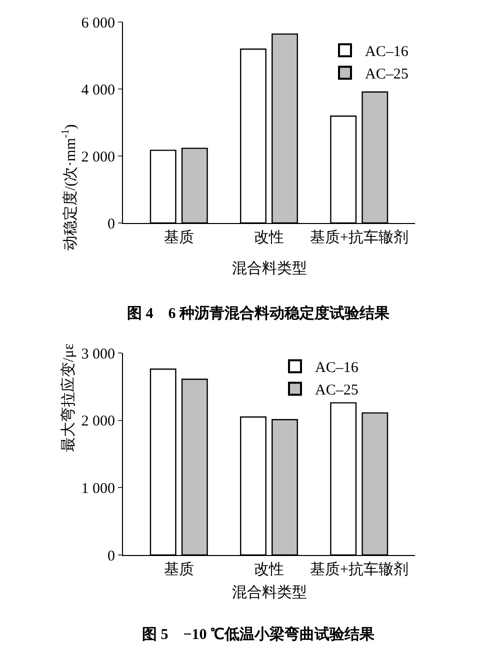 Image resolution: width=486 pixels, height=665 pixels. Describe the element at coordinates (98, 23) in the screenshot. I see `y-tick-label: 6 000` at that location.